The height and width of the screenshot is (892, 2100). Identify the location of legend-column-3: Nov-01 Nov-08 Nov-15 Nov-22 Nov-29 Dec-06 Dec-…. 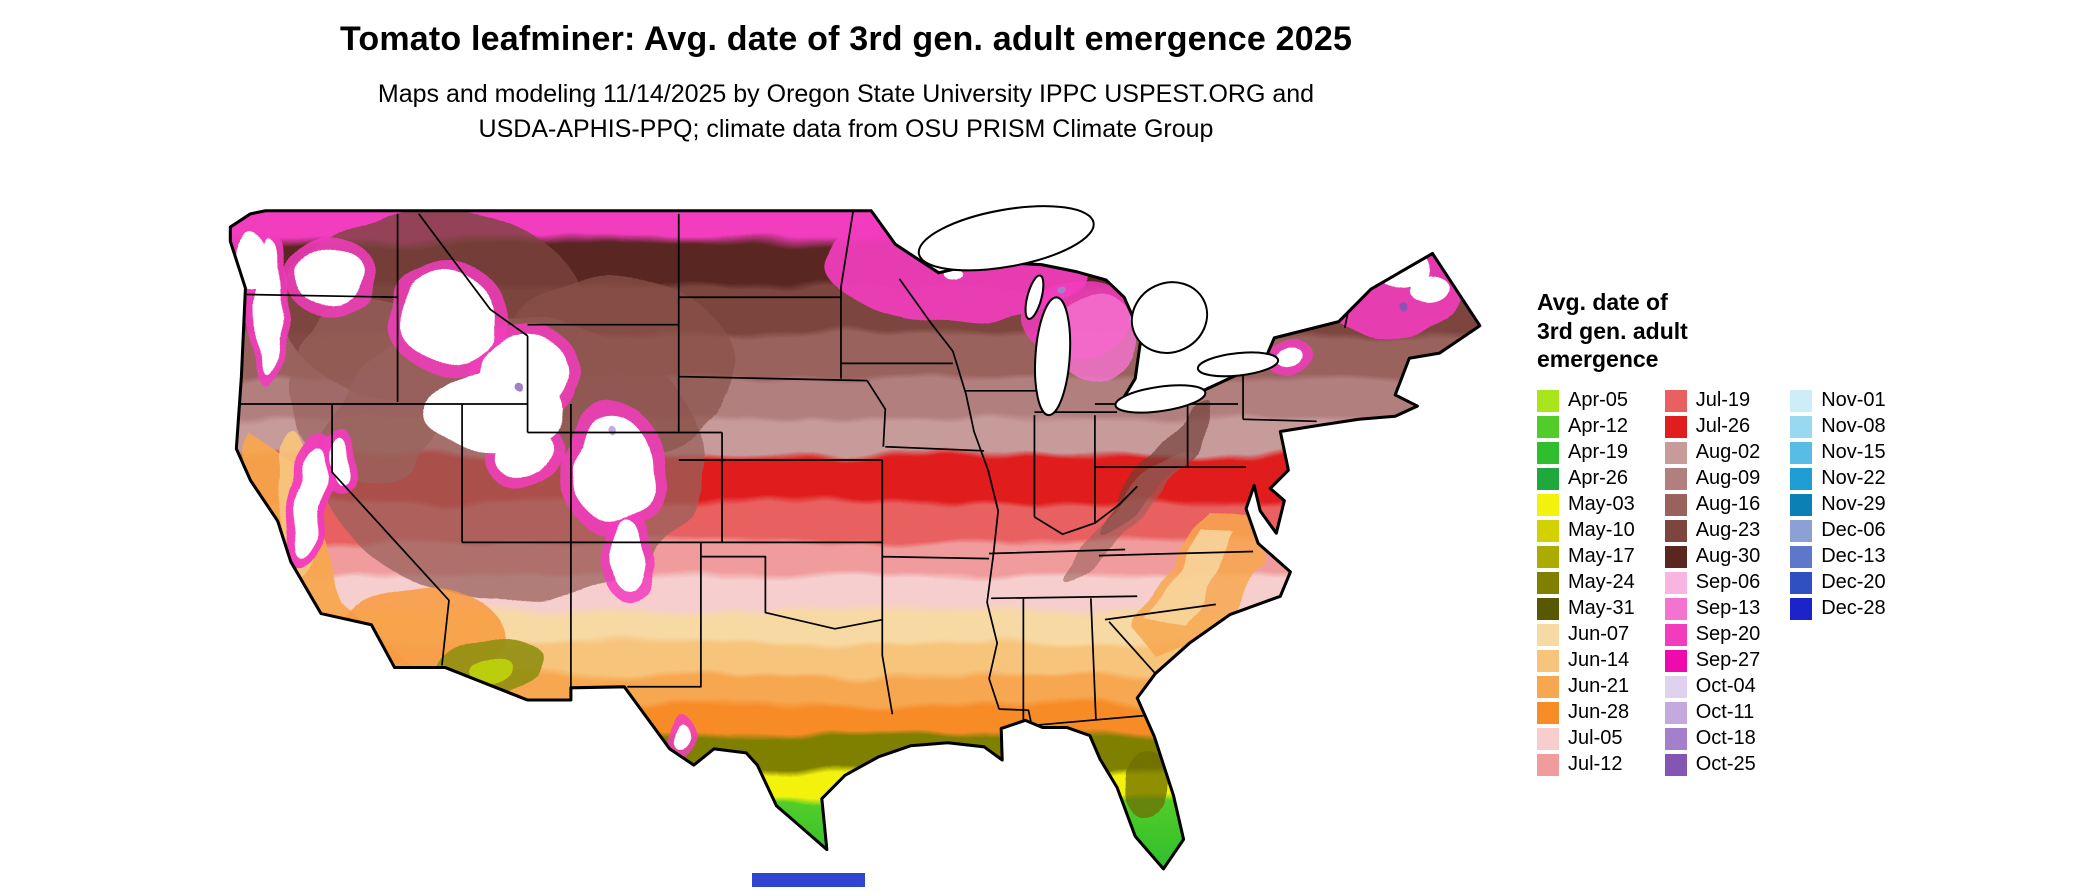
(1838, 505).